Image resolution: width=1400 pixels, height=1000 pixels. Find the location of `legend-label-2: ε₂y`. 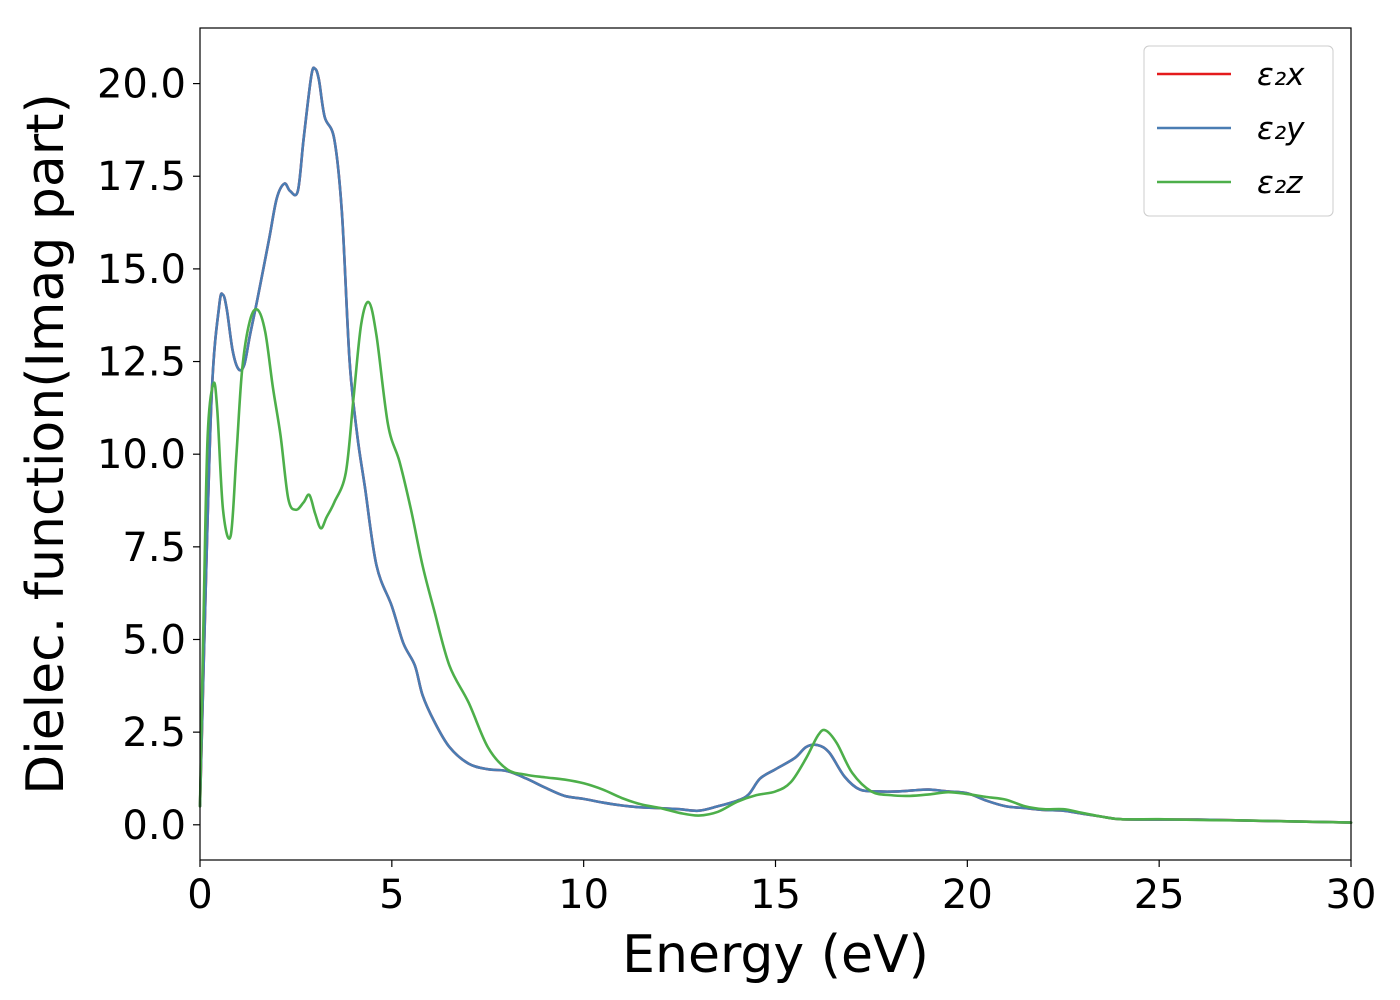

legend-label-2: ε₂y is located at coordinates (1281, 129).